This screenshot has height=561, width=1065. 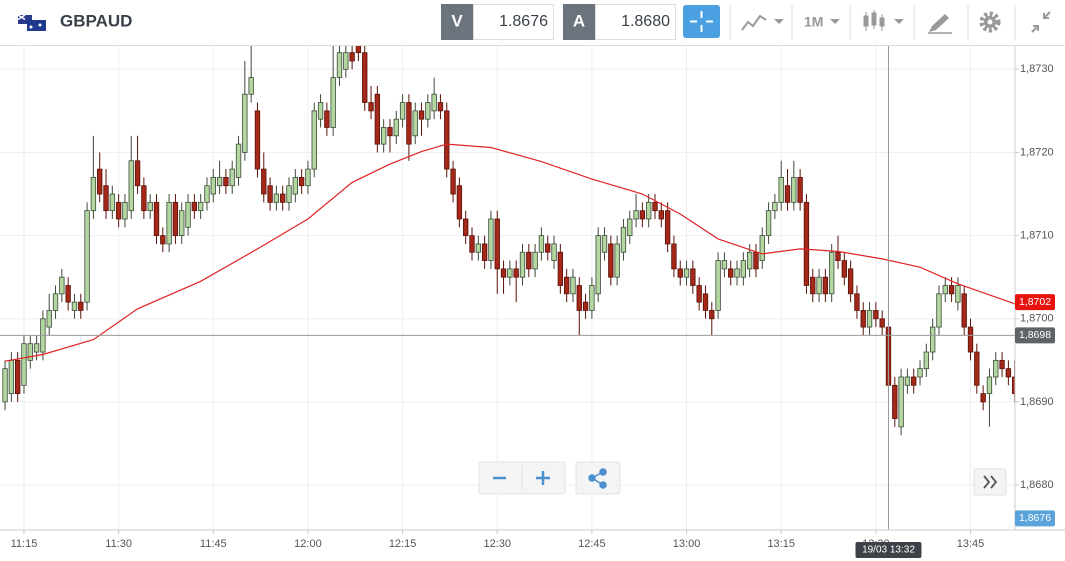 What do you see at coordinates (1037, 402) in the screenshot?
I see `y-tick-label: 1,8690` at bounding box center [1037, 402].